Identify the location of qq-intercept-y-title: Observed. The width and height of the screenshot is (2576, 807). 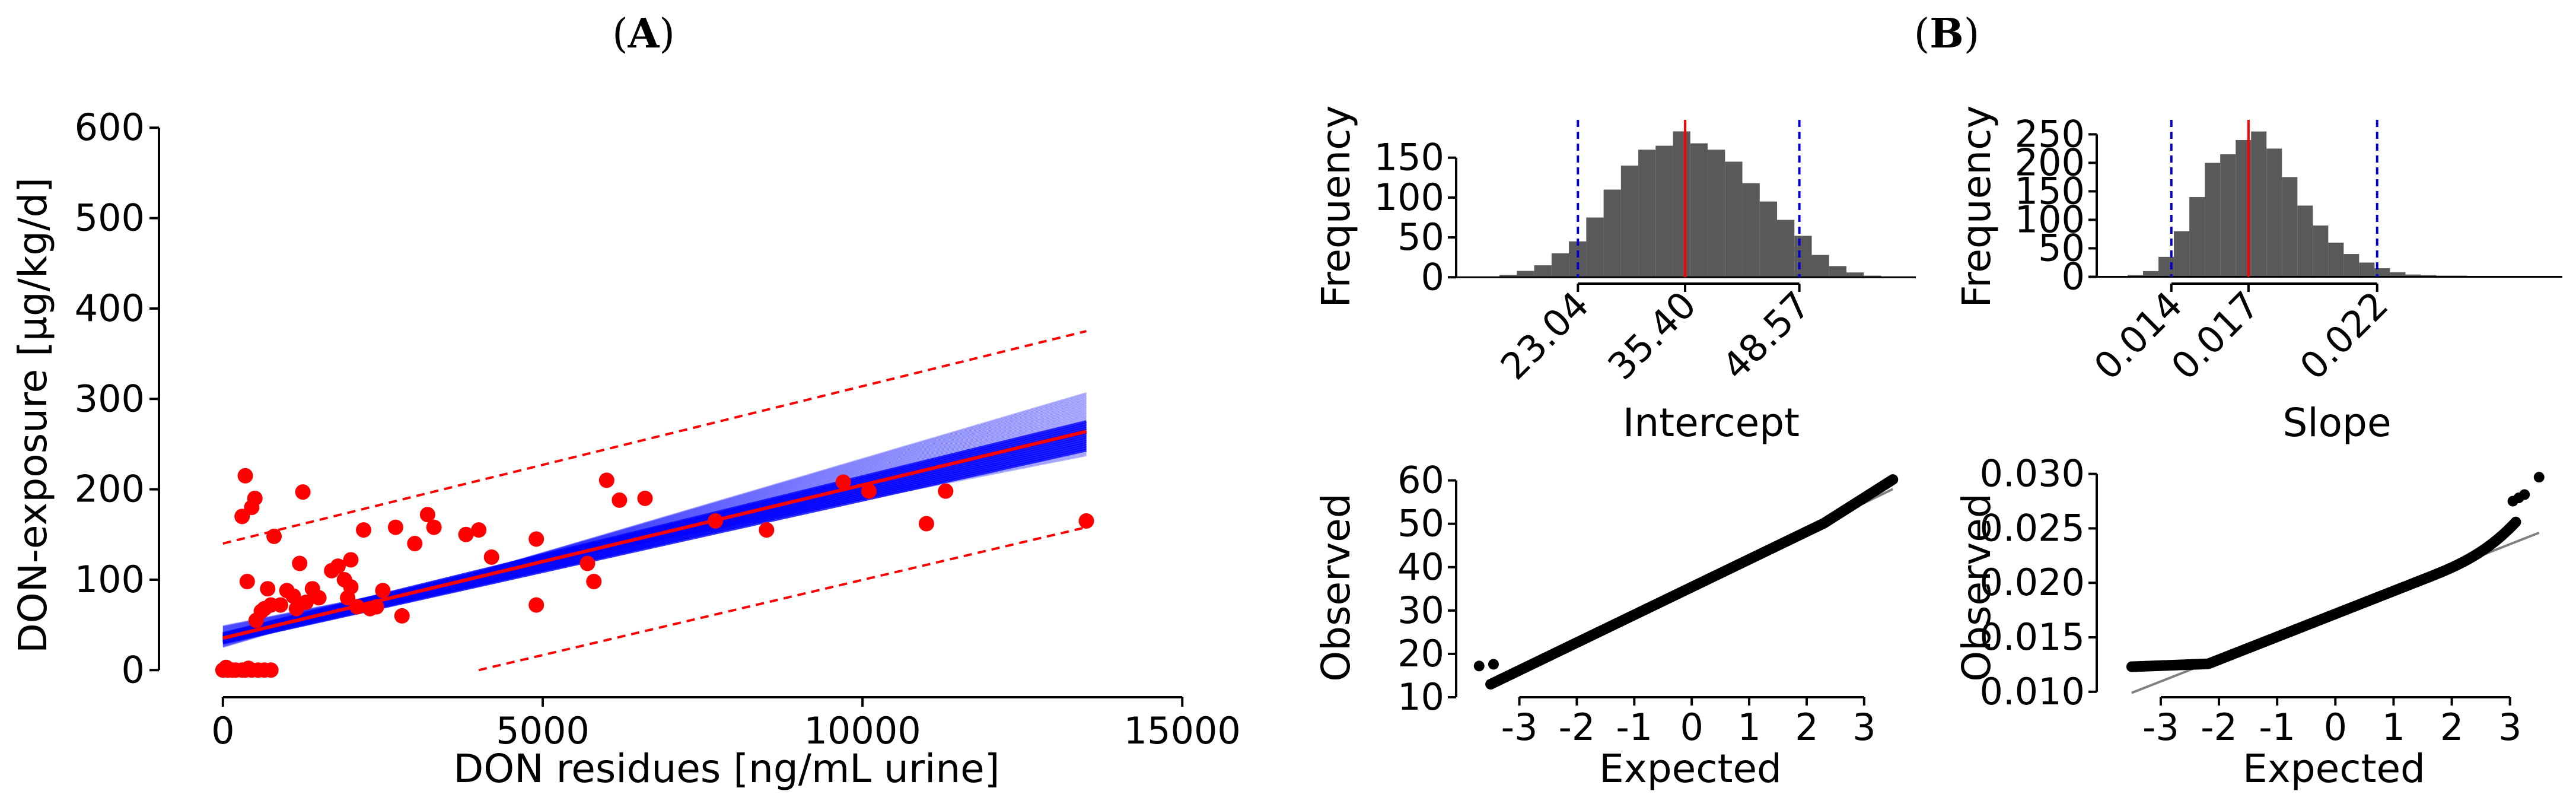
(1336, 587).